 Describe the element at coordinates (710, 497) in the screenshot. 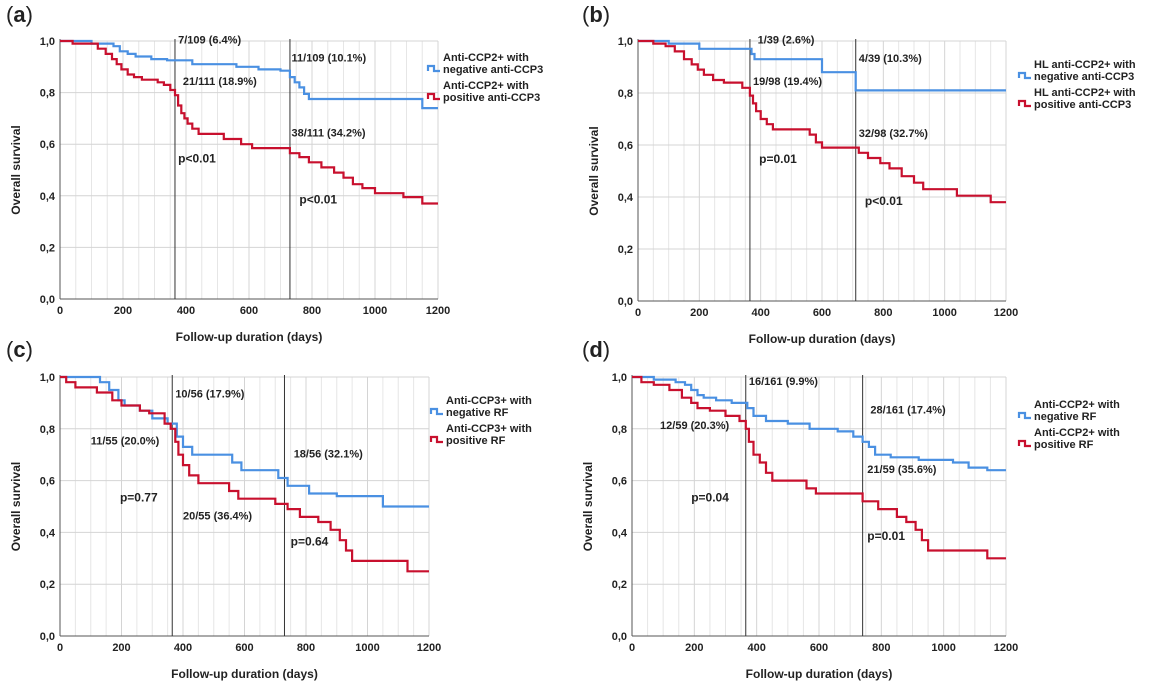

I see `p-value-label: p=0.04` at that location.